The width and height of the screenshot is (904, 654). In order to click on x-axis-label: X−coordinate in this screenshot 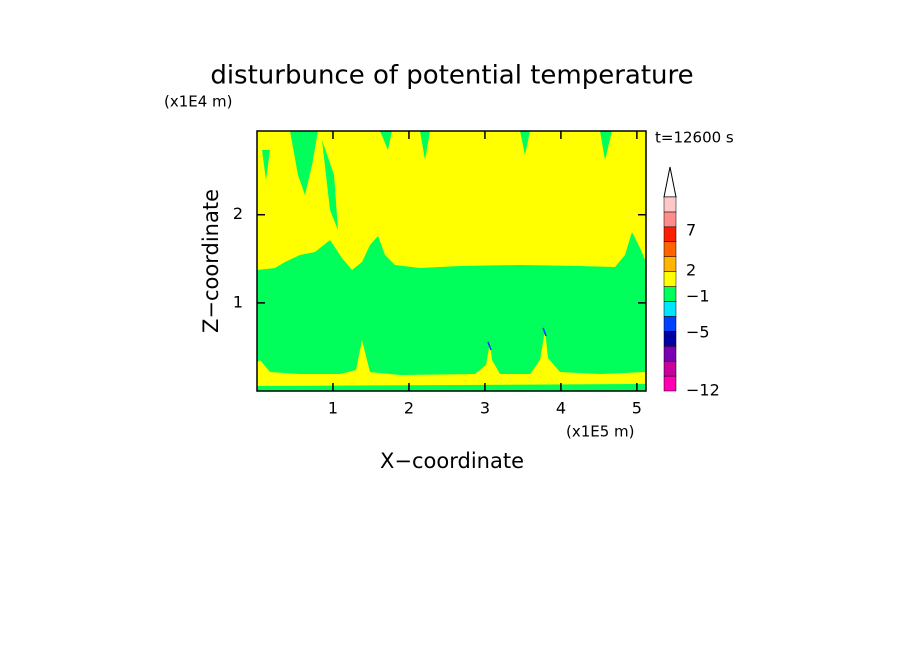, I will do `click(452, 461)`.